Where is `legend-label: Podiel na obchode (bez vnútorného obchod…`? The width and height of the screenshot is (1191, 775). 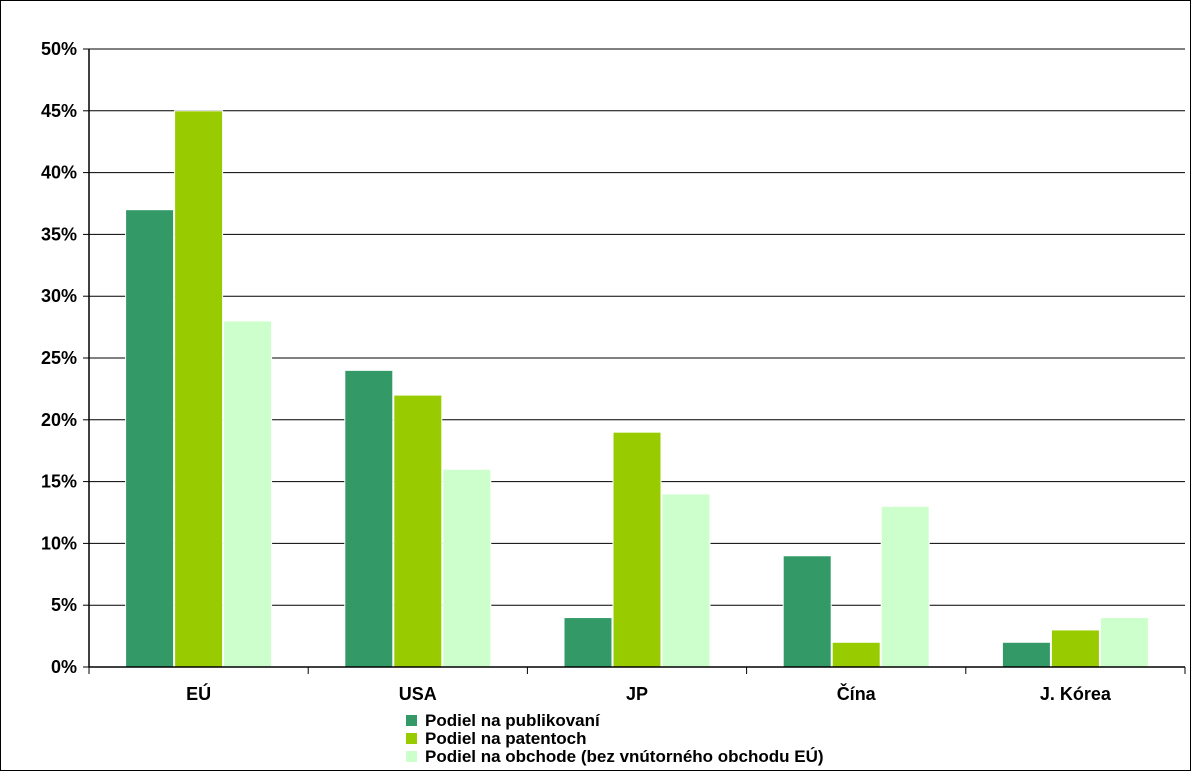
legend-label: Podiel na obchode (bez vnútorného obchod… is located at coordinates (624, 756).